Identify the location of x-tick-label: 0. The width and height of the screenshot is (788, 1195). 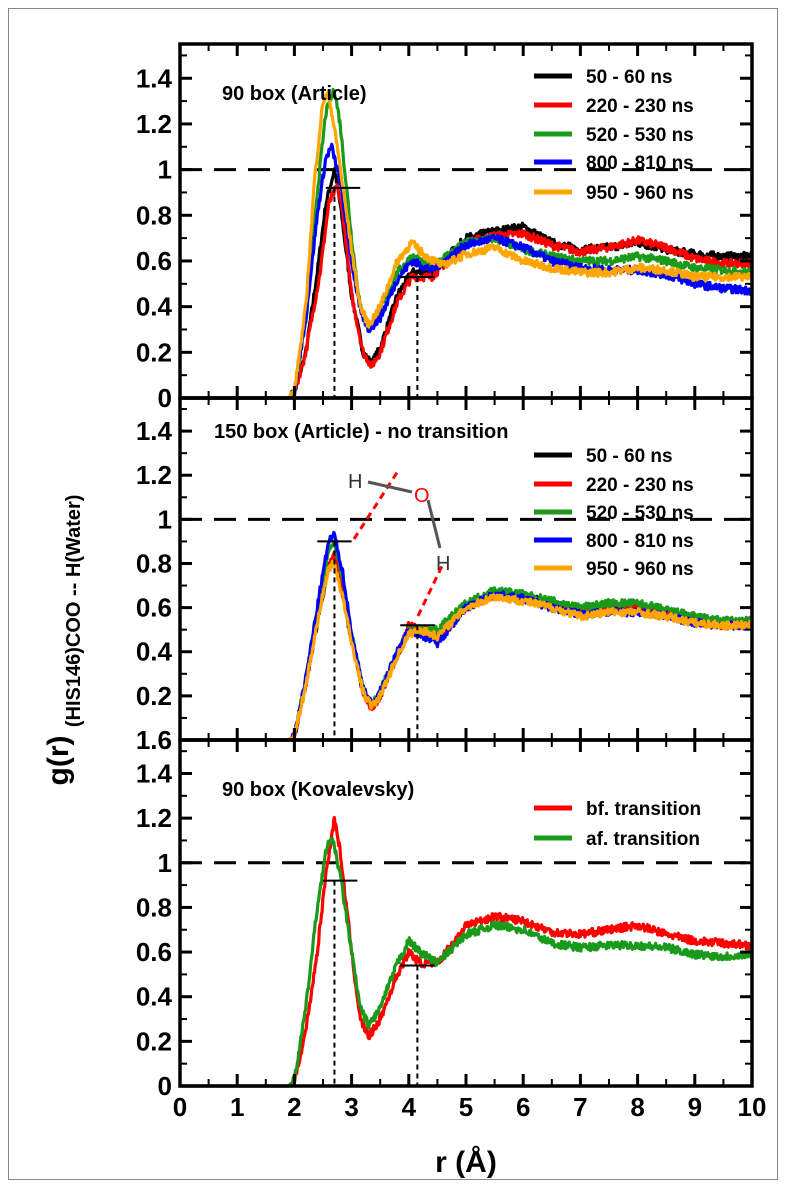
(180, 1107).